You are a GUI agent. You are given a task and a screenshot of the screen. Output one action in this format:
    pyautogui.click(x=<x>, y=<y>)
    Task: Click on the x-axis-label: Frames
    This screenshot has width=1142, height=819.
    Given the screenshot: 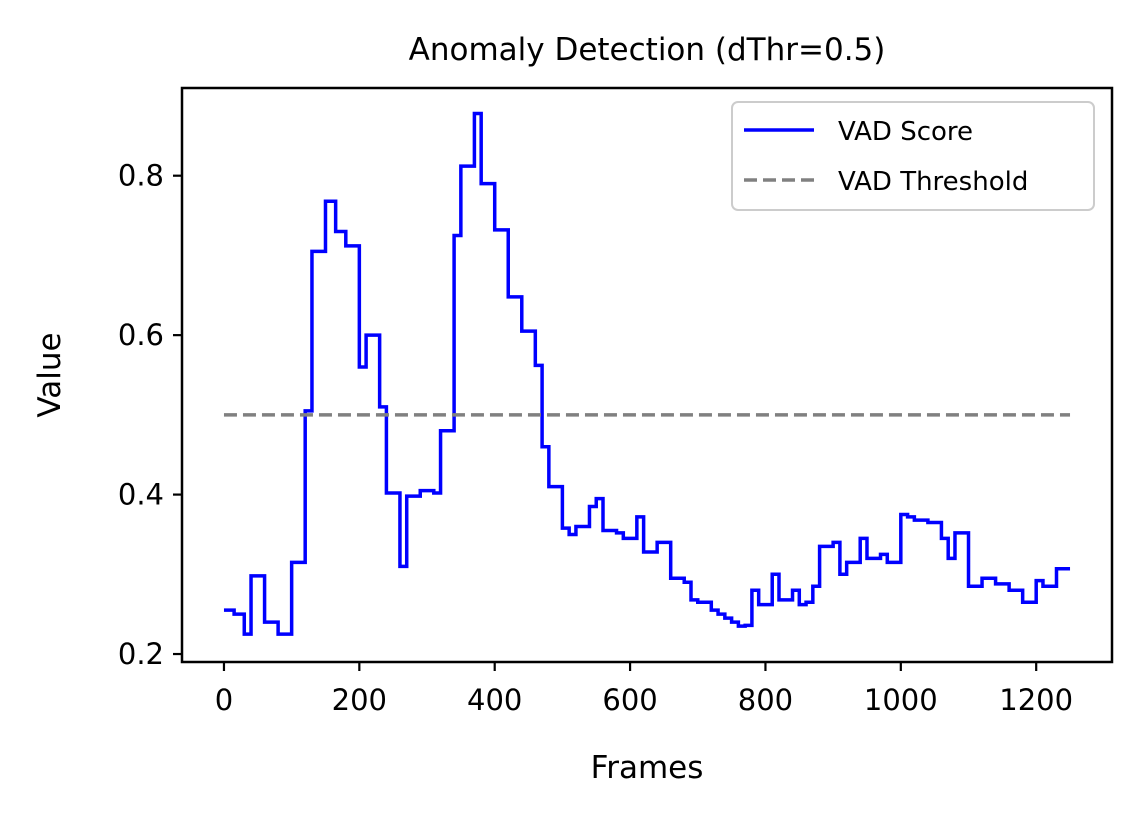 What is the action you would take?
    pyautogui.click(x=647, y=768)
    